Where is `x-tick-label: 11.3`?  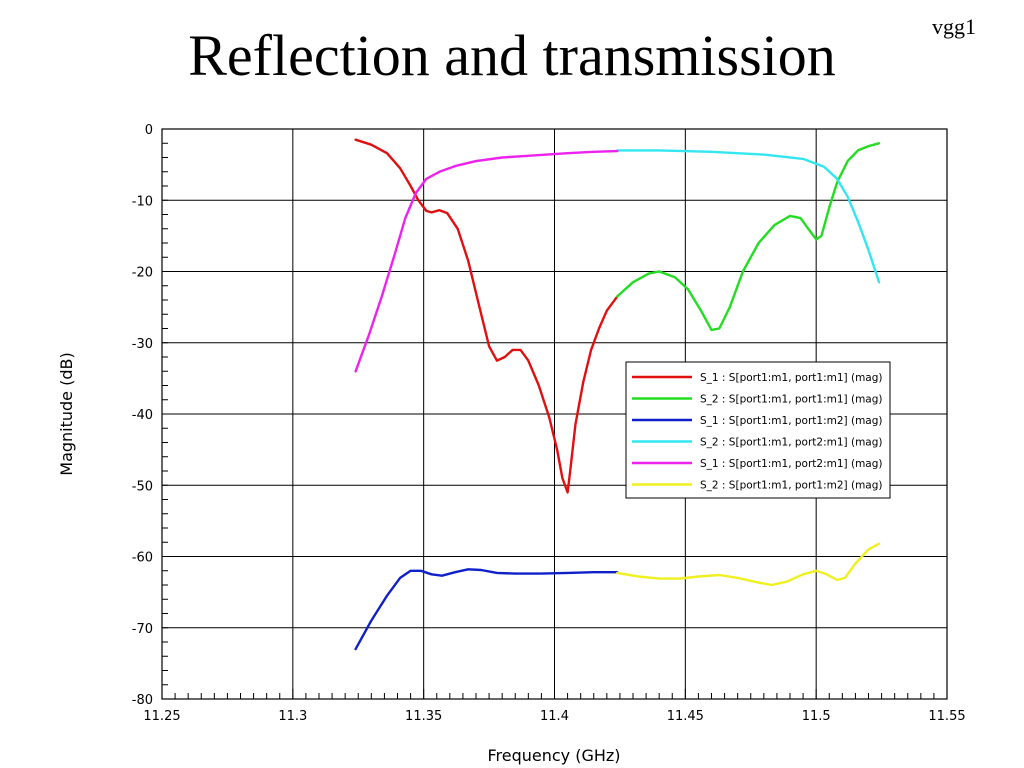 x-tick-label: 11.3 is located at coordinates (292, 716).